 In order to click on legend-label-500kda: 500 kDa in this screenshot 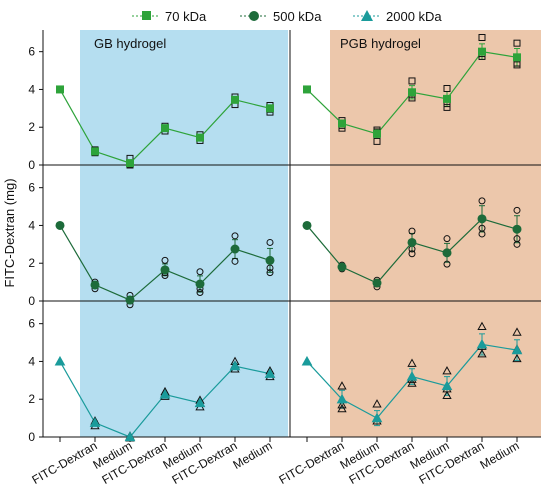, I will do `click(297, 16)`.